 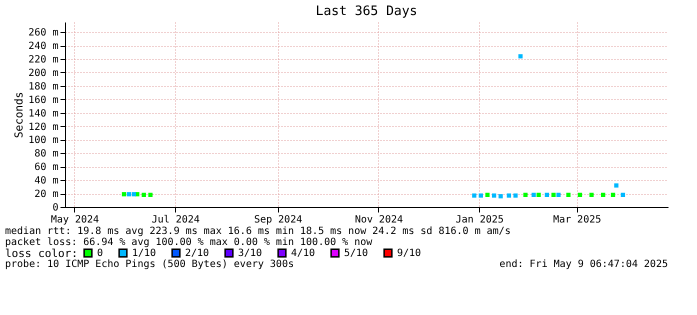 What do you see at coordinates (379, 220) in the screenshot?
I see `x-tick-label: Nov 2024` at bounding box center [379, 220].